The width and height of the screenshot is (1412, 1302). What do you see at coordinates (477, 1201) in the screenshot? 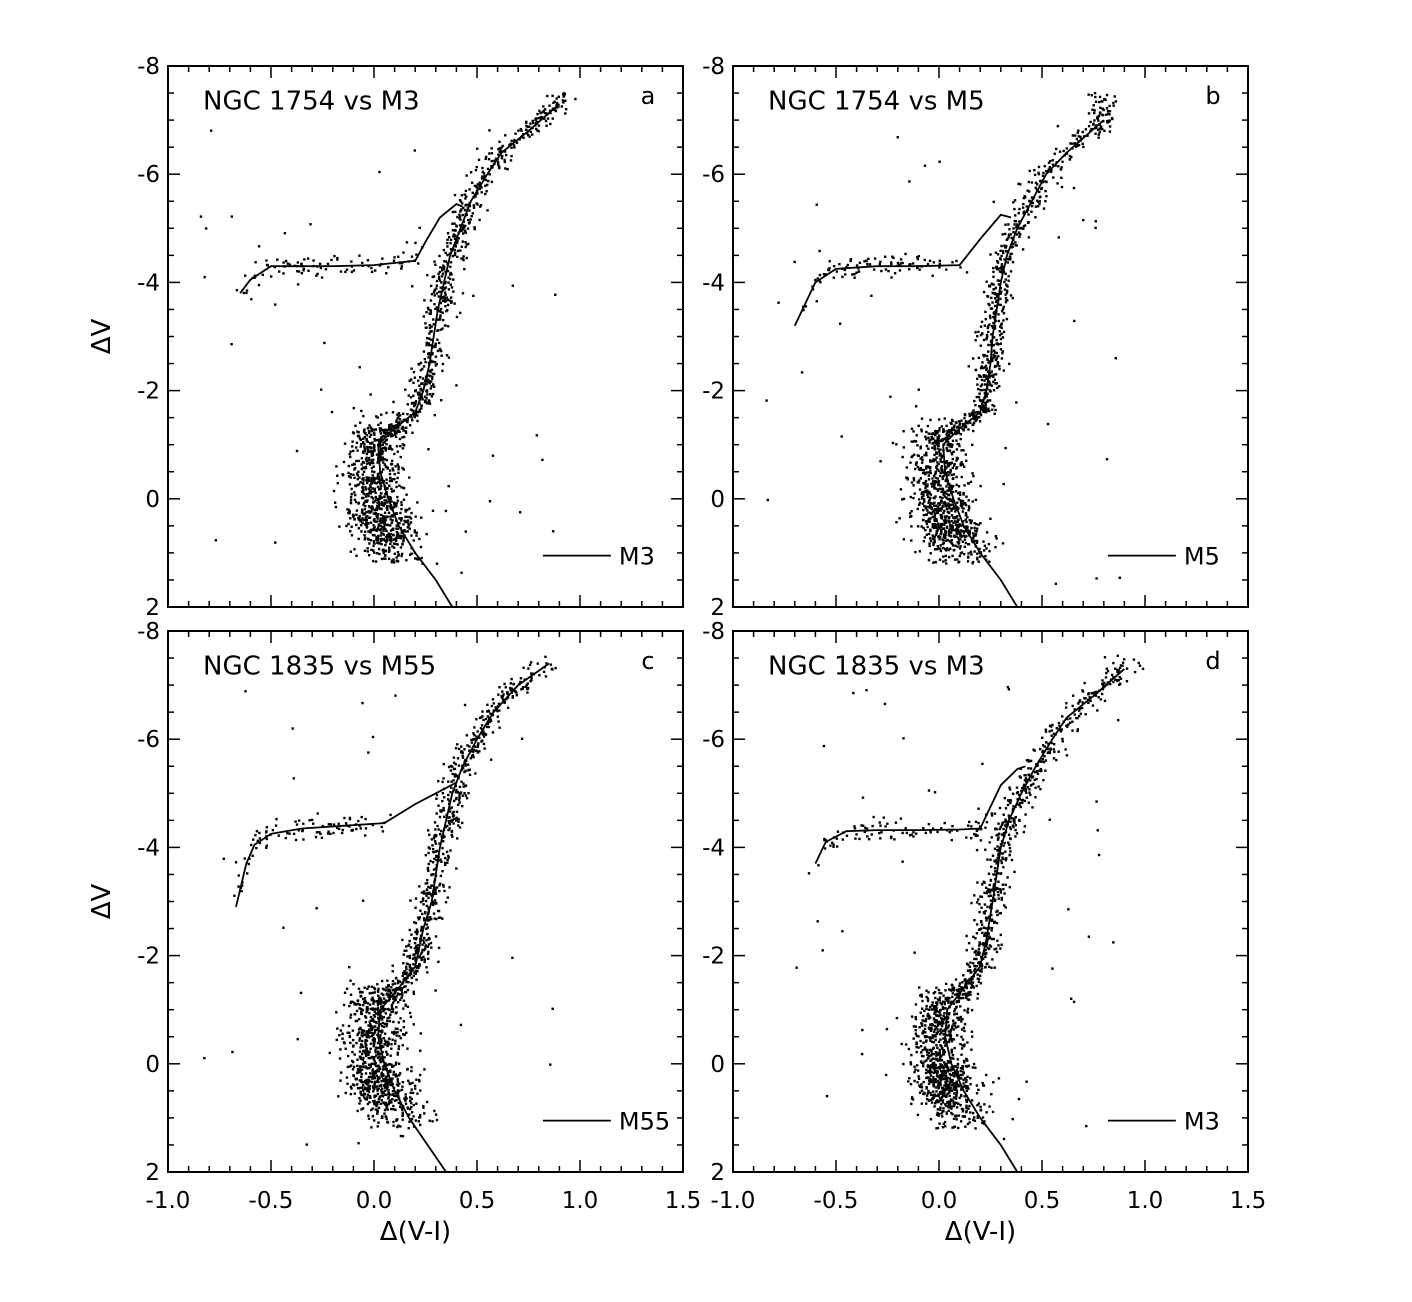
I see `x-tick-label: 0.5` at bounding box center [477, 1201].